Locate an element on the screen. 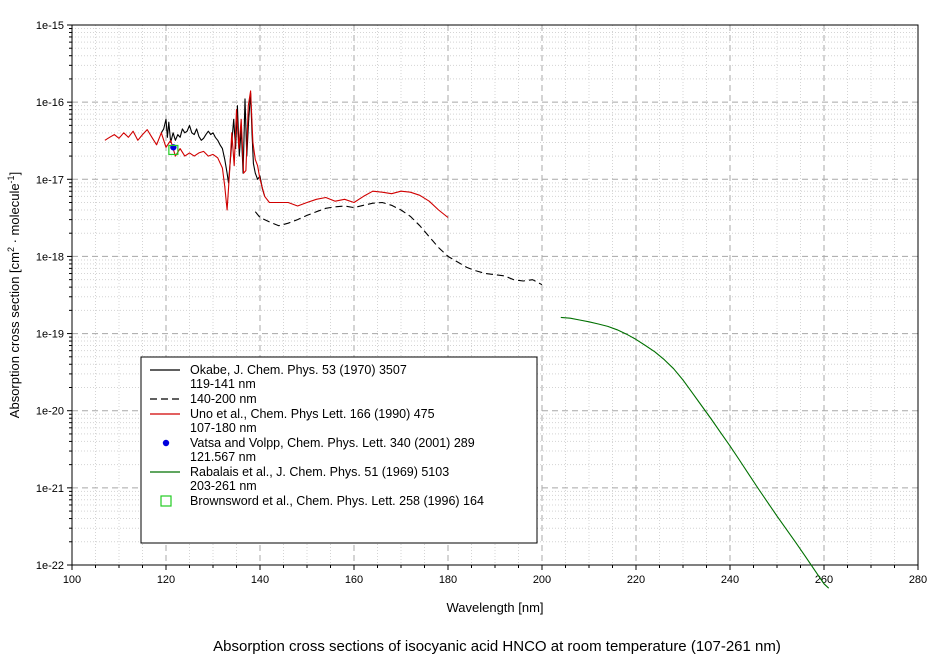  y-axis-label-sup2: -1 is located at coordinates (11, 179).